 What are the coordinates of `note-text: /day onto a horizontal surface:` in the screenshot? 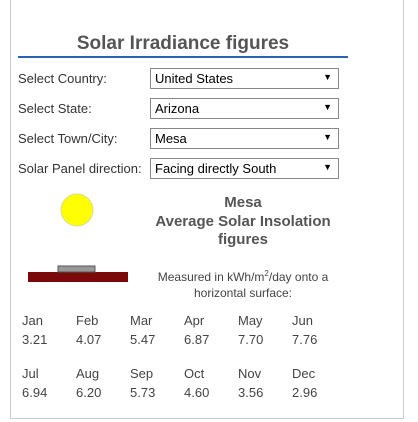 It's located at (261, 285).